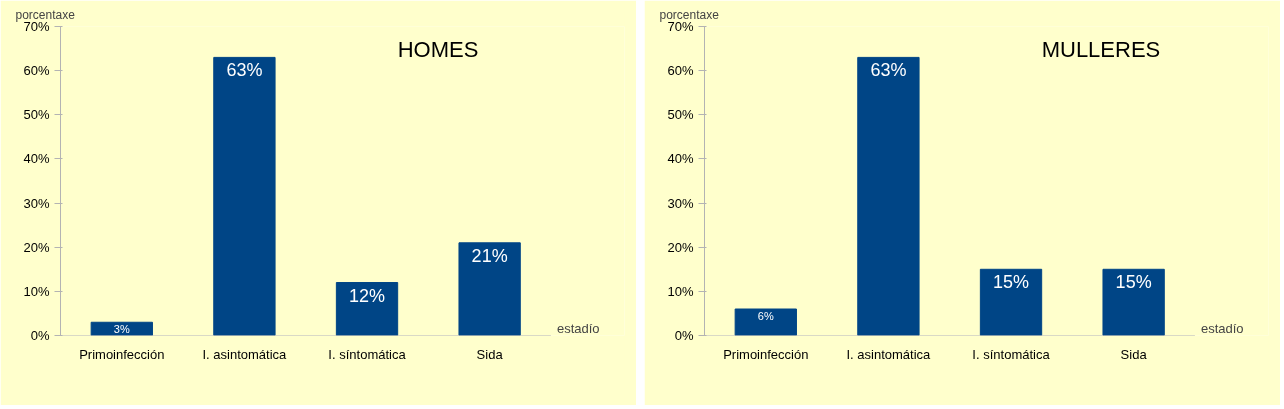 This screenshot has height=409, width=1284. Describe the element at coordinates (1101, 49) in the screenshot. I see `text: MULLERES` at that location.